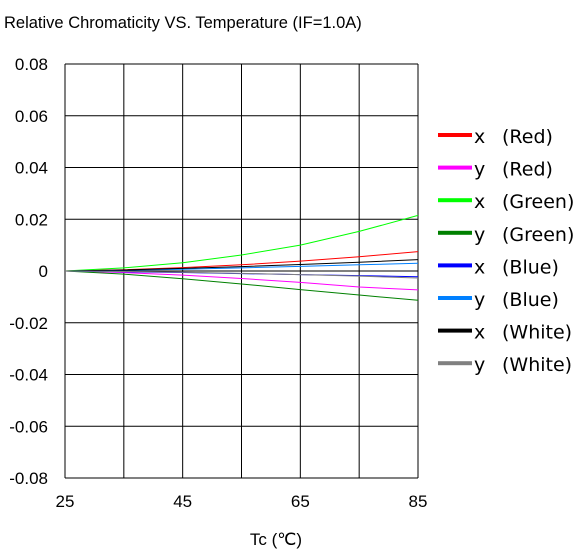 Image resolution: width=582 pixels, height=551 pixels. What do you see at coordinates (31, 219) in the screenshot?
I see `y-tick-label: 0.02` at bounding box center [31, 219].